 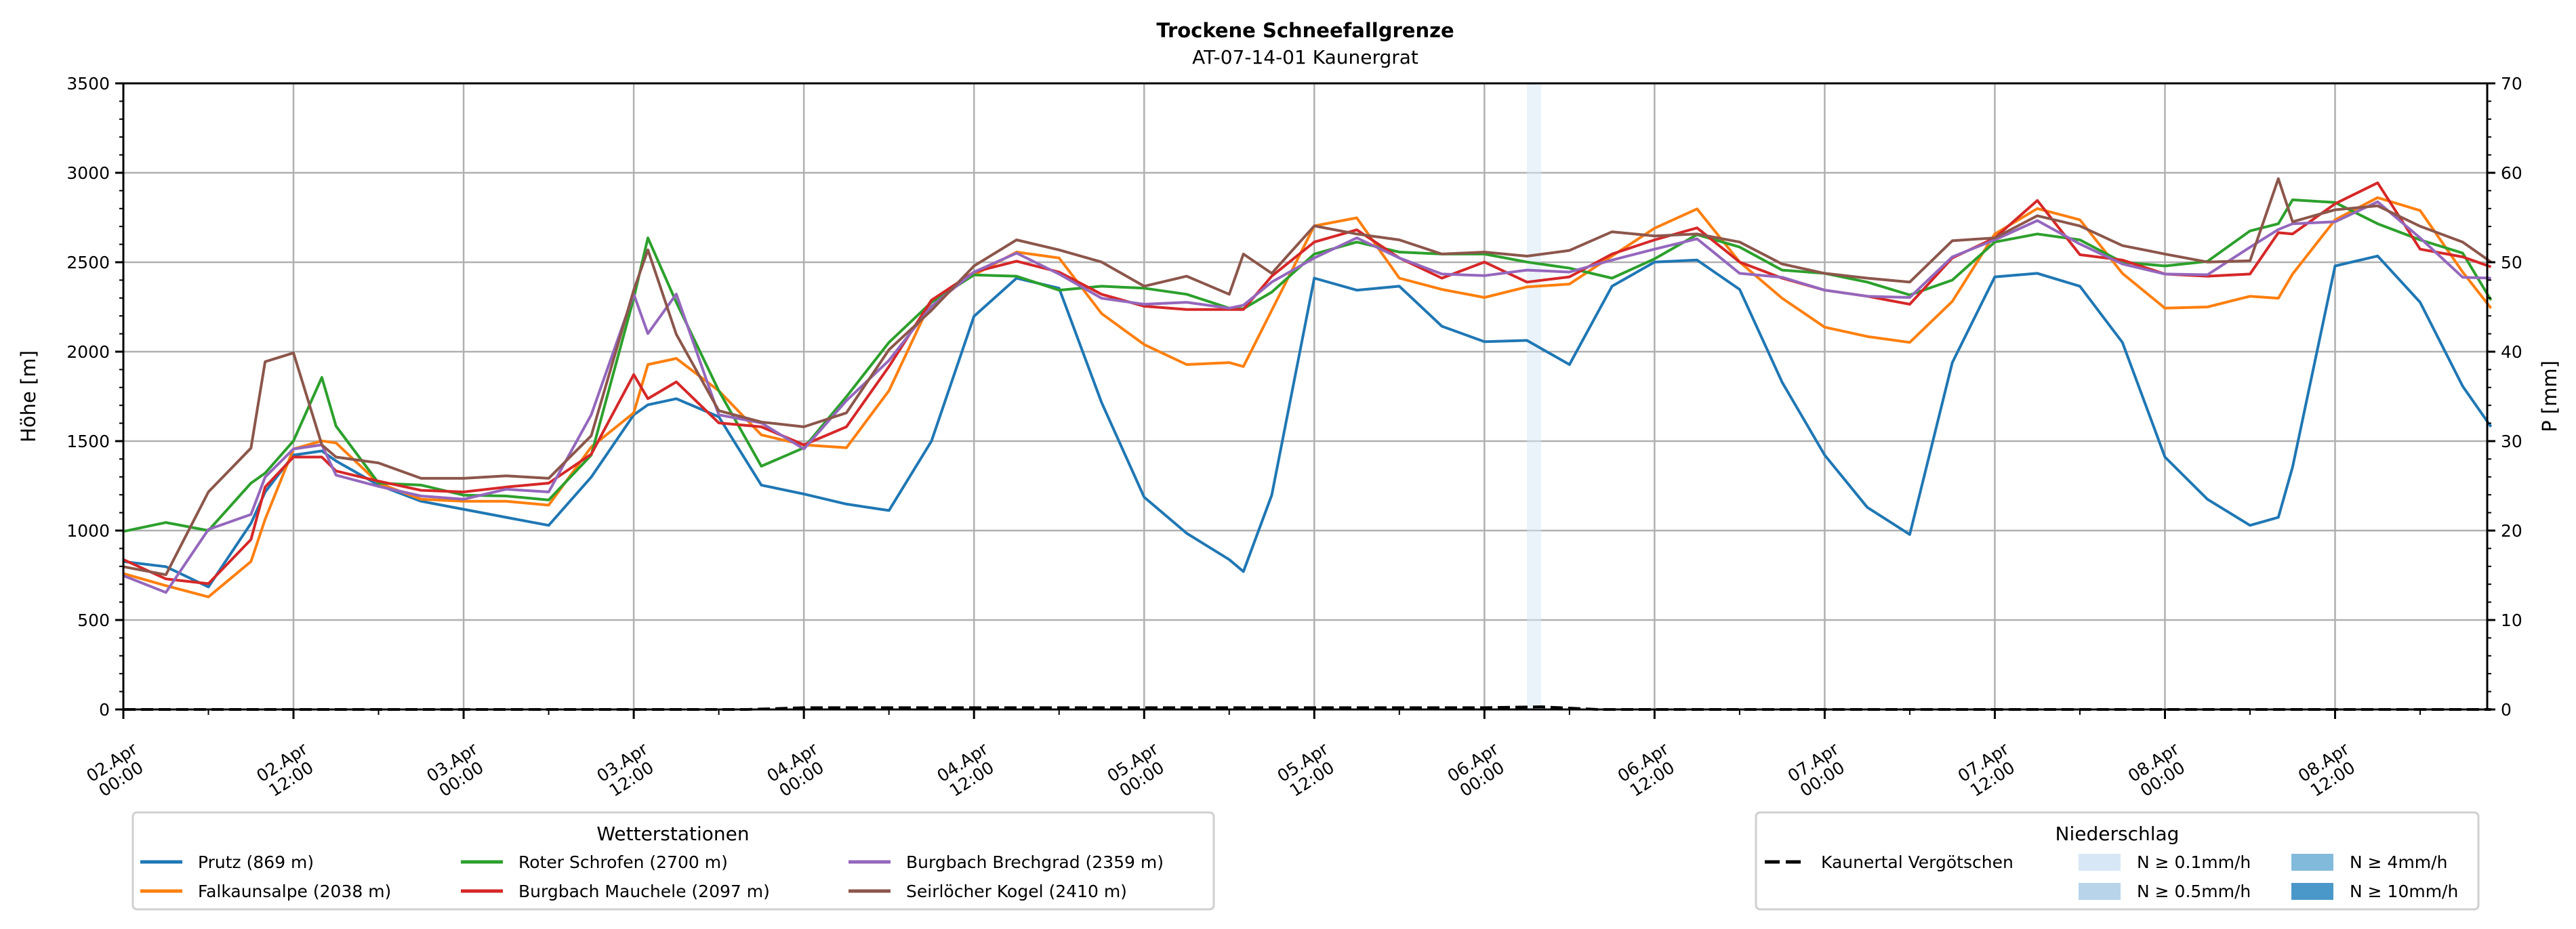 I want to click on legend-label: Seirlöcher Kogel (2410 m), so click(x=1017, y=891).